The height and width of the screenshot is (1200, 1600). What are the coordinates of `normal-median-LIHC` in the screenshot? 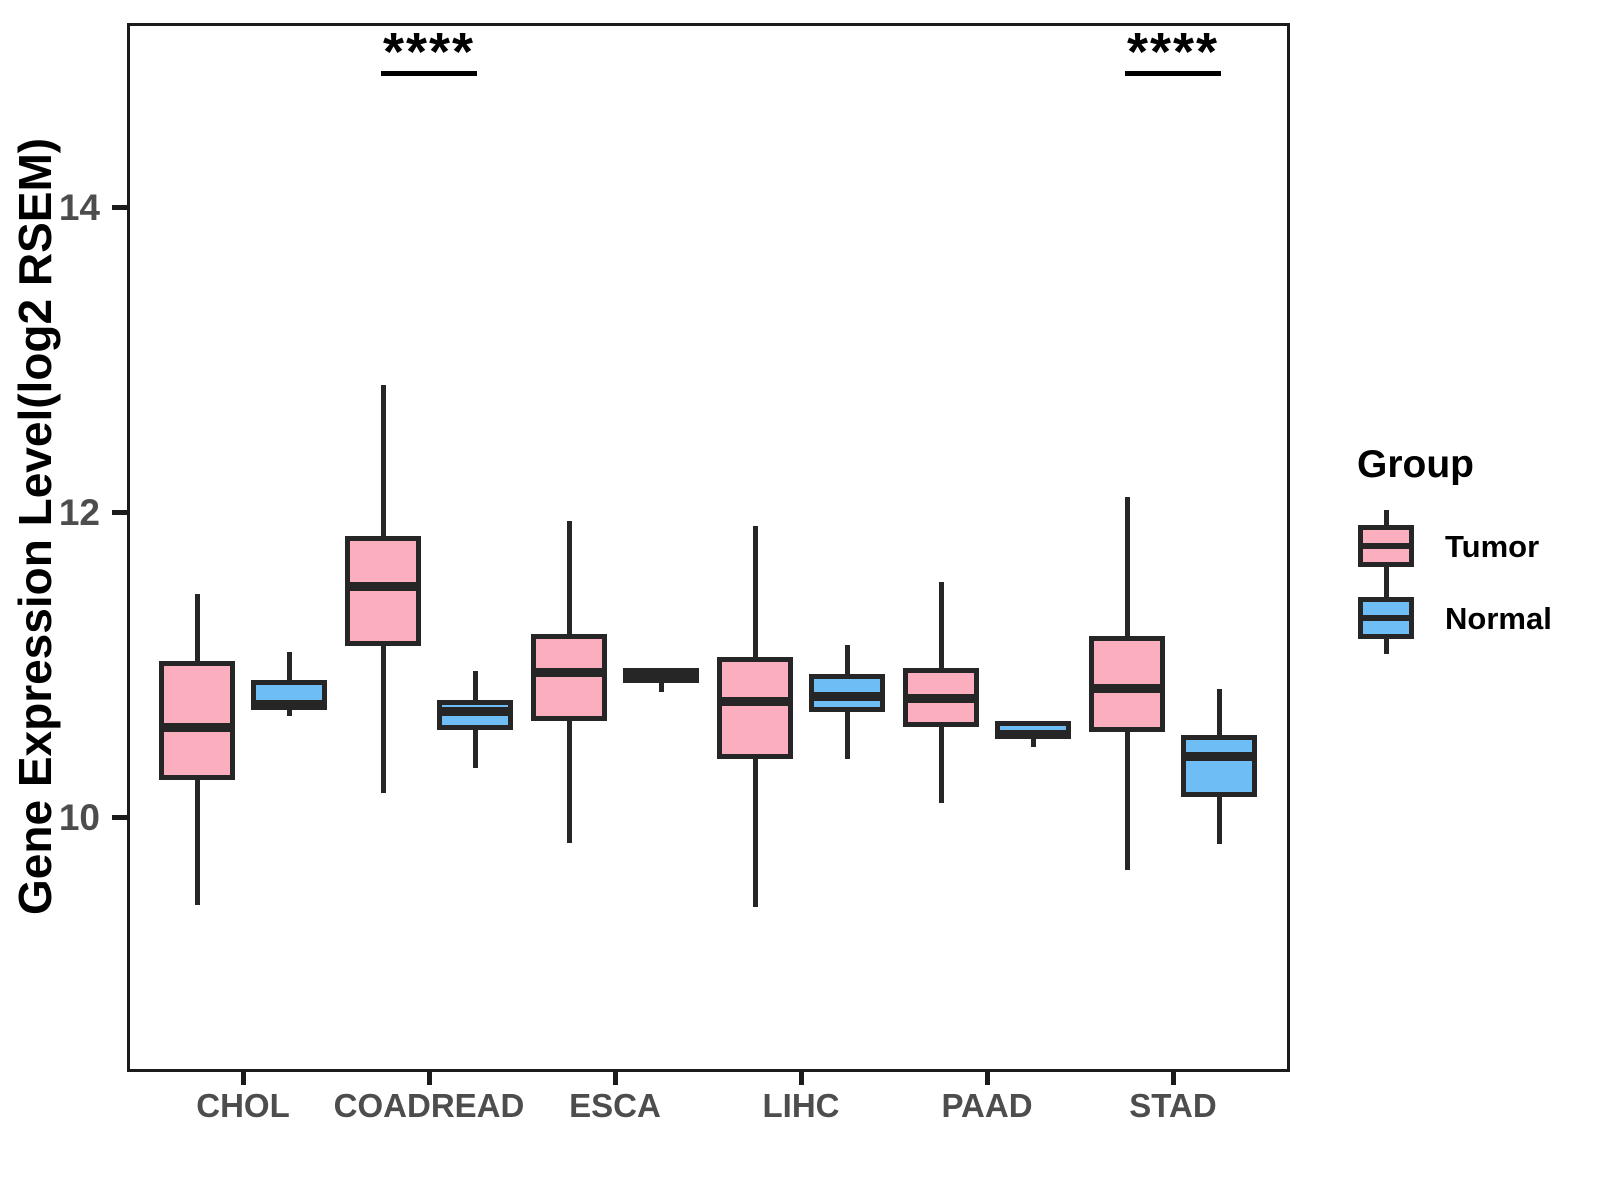 It's located at (847, 697).